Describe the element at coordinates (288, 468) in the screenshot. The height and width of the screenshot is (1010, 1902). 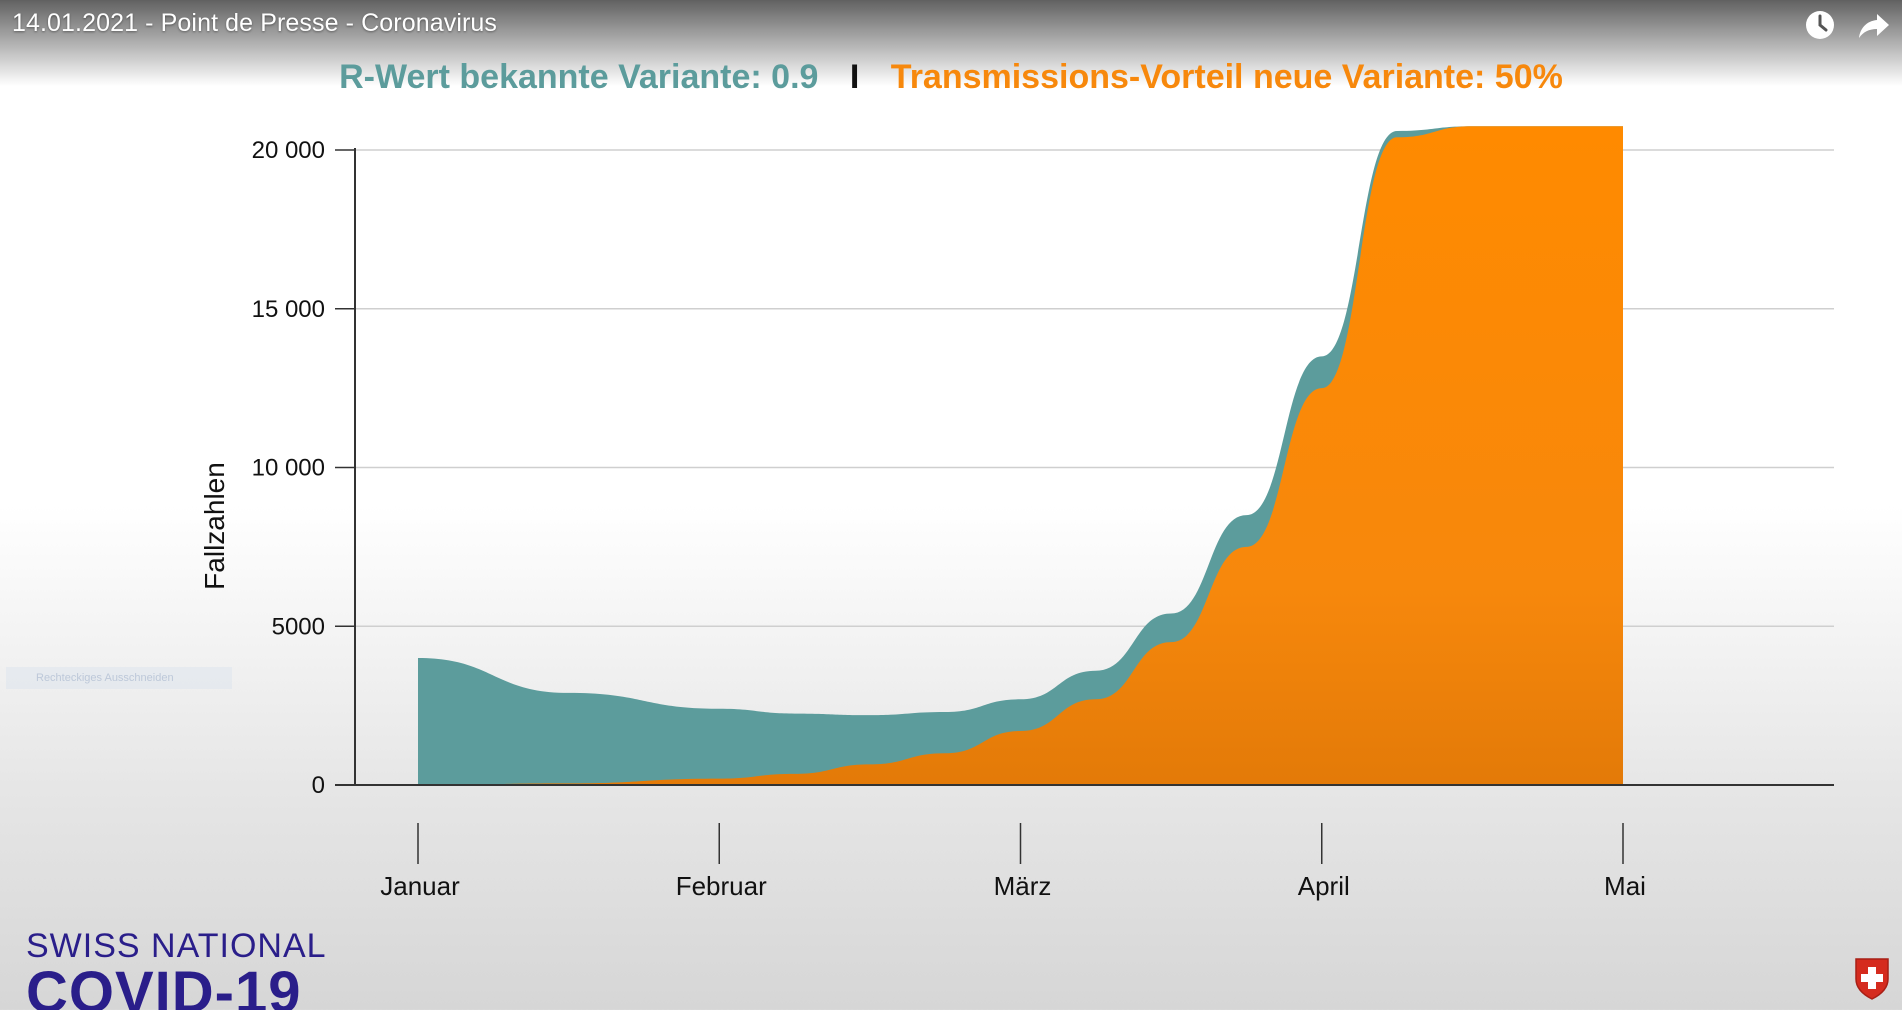
I see `y-tick-label: 10 000` at that location.